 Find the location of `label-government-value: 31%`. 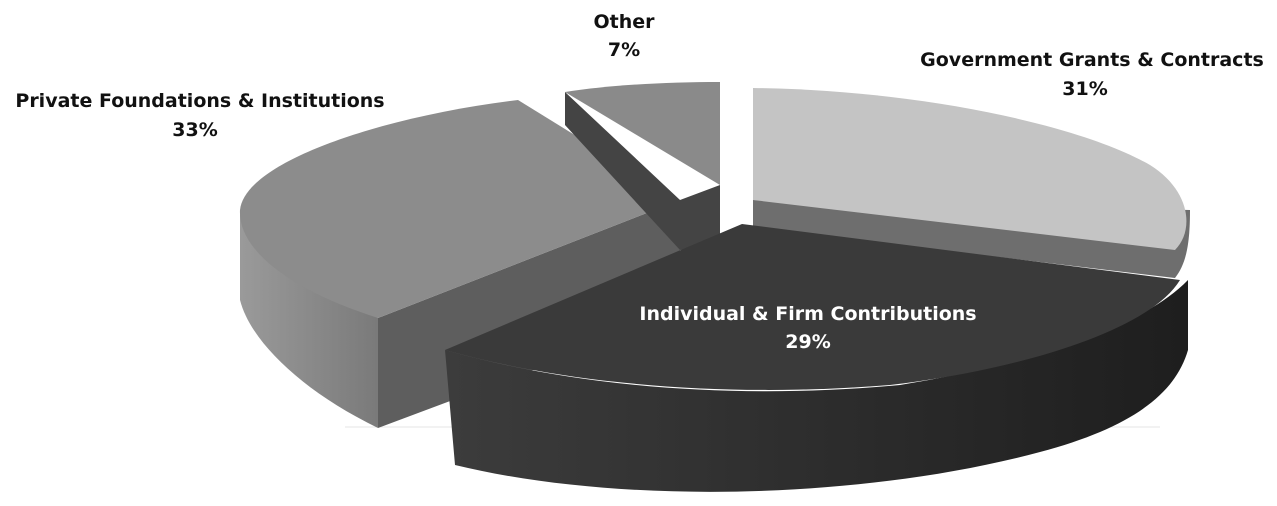

label-government-value: 31% is located at coordinates (1084, 89).